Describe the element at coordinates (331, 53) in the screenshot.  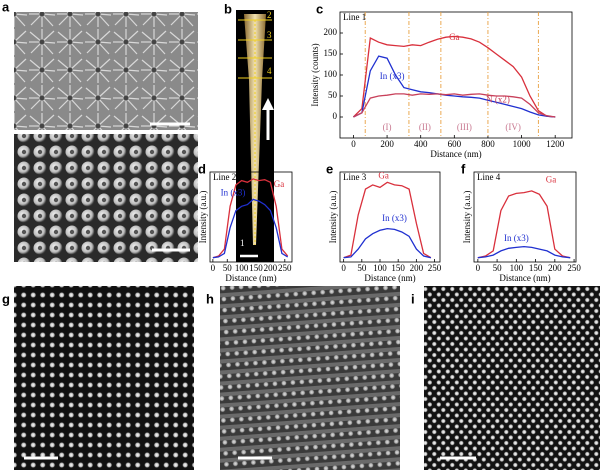
I see `y-tick-label: 150` at that location.